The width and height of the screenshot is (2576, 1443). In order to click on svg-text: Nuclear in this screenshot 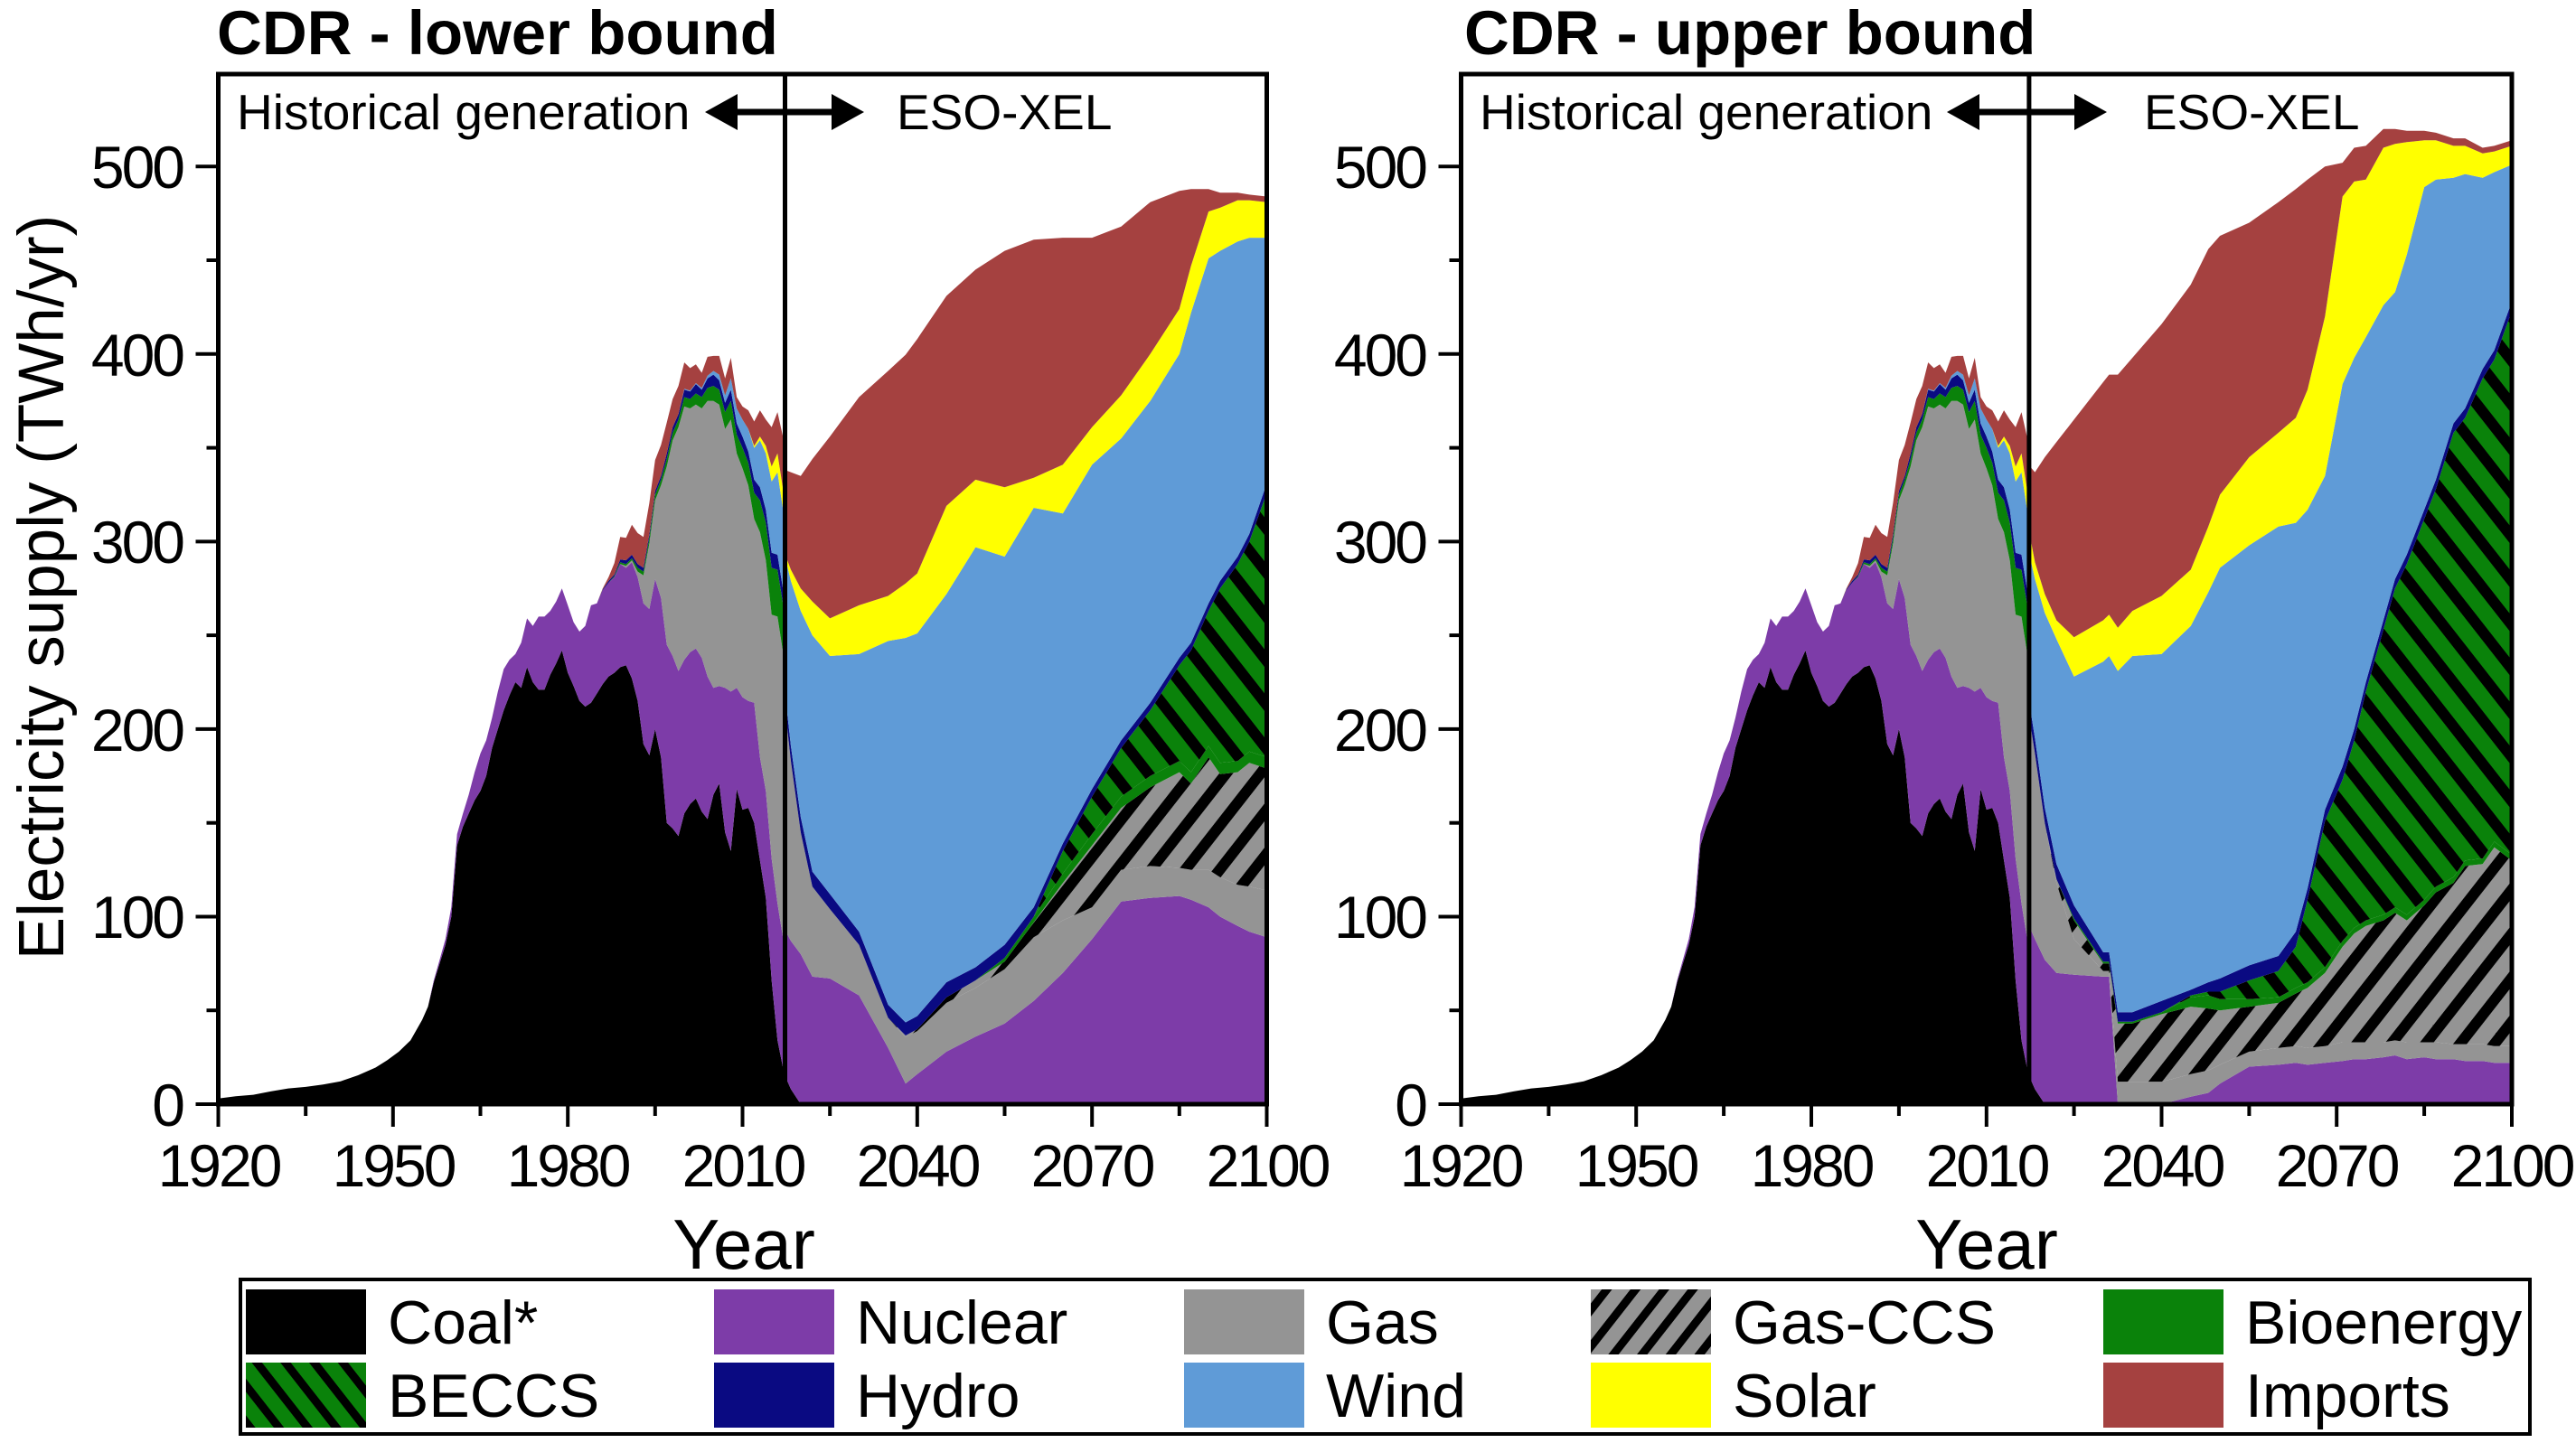, I will do `click(961, 1322)`.